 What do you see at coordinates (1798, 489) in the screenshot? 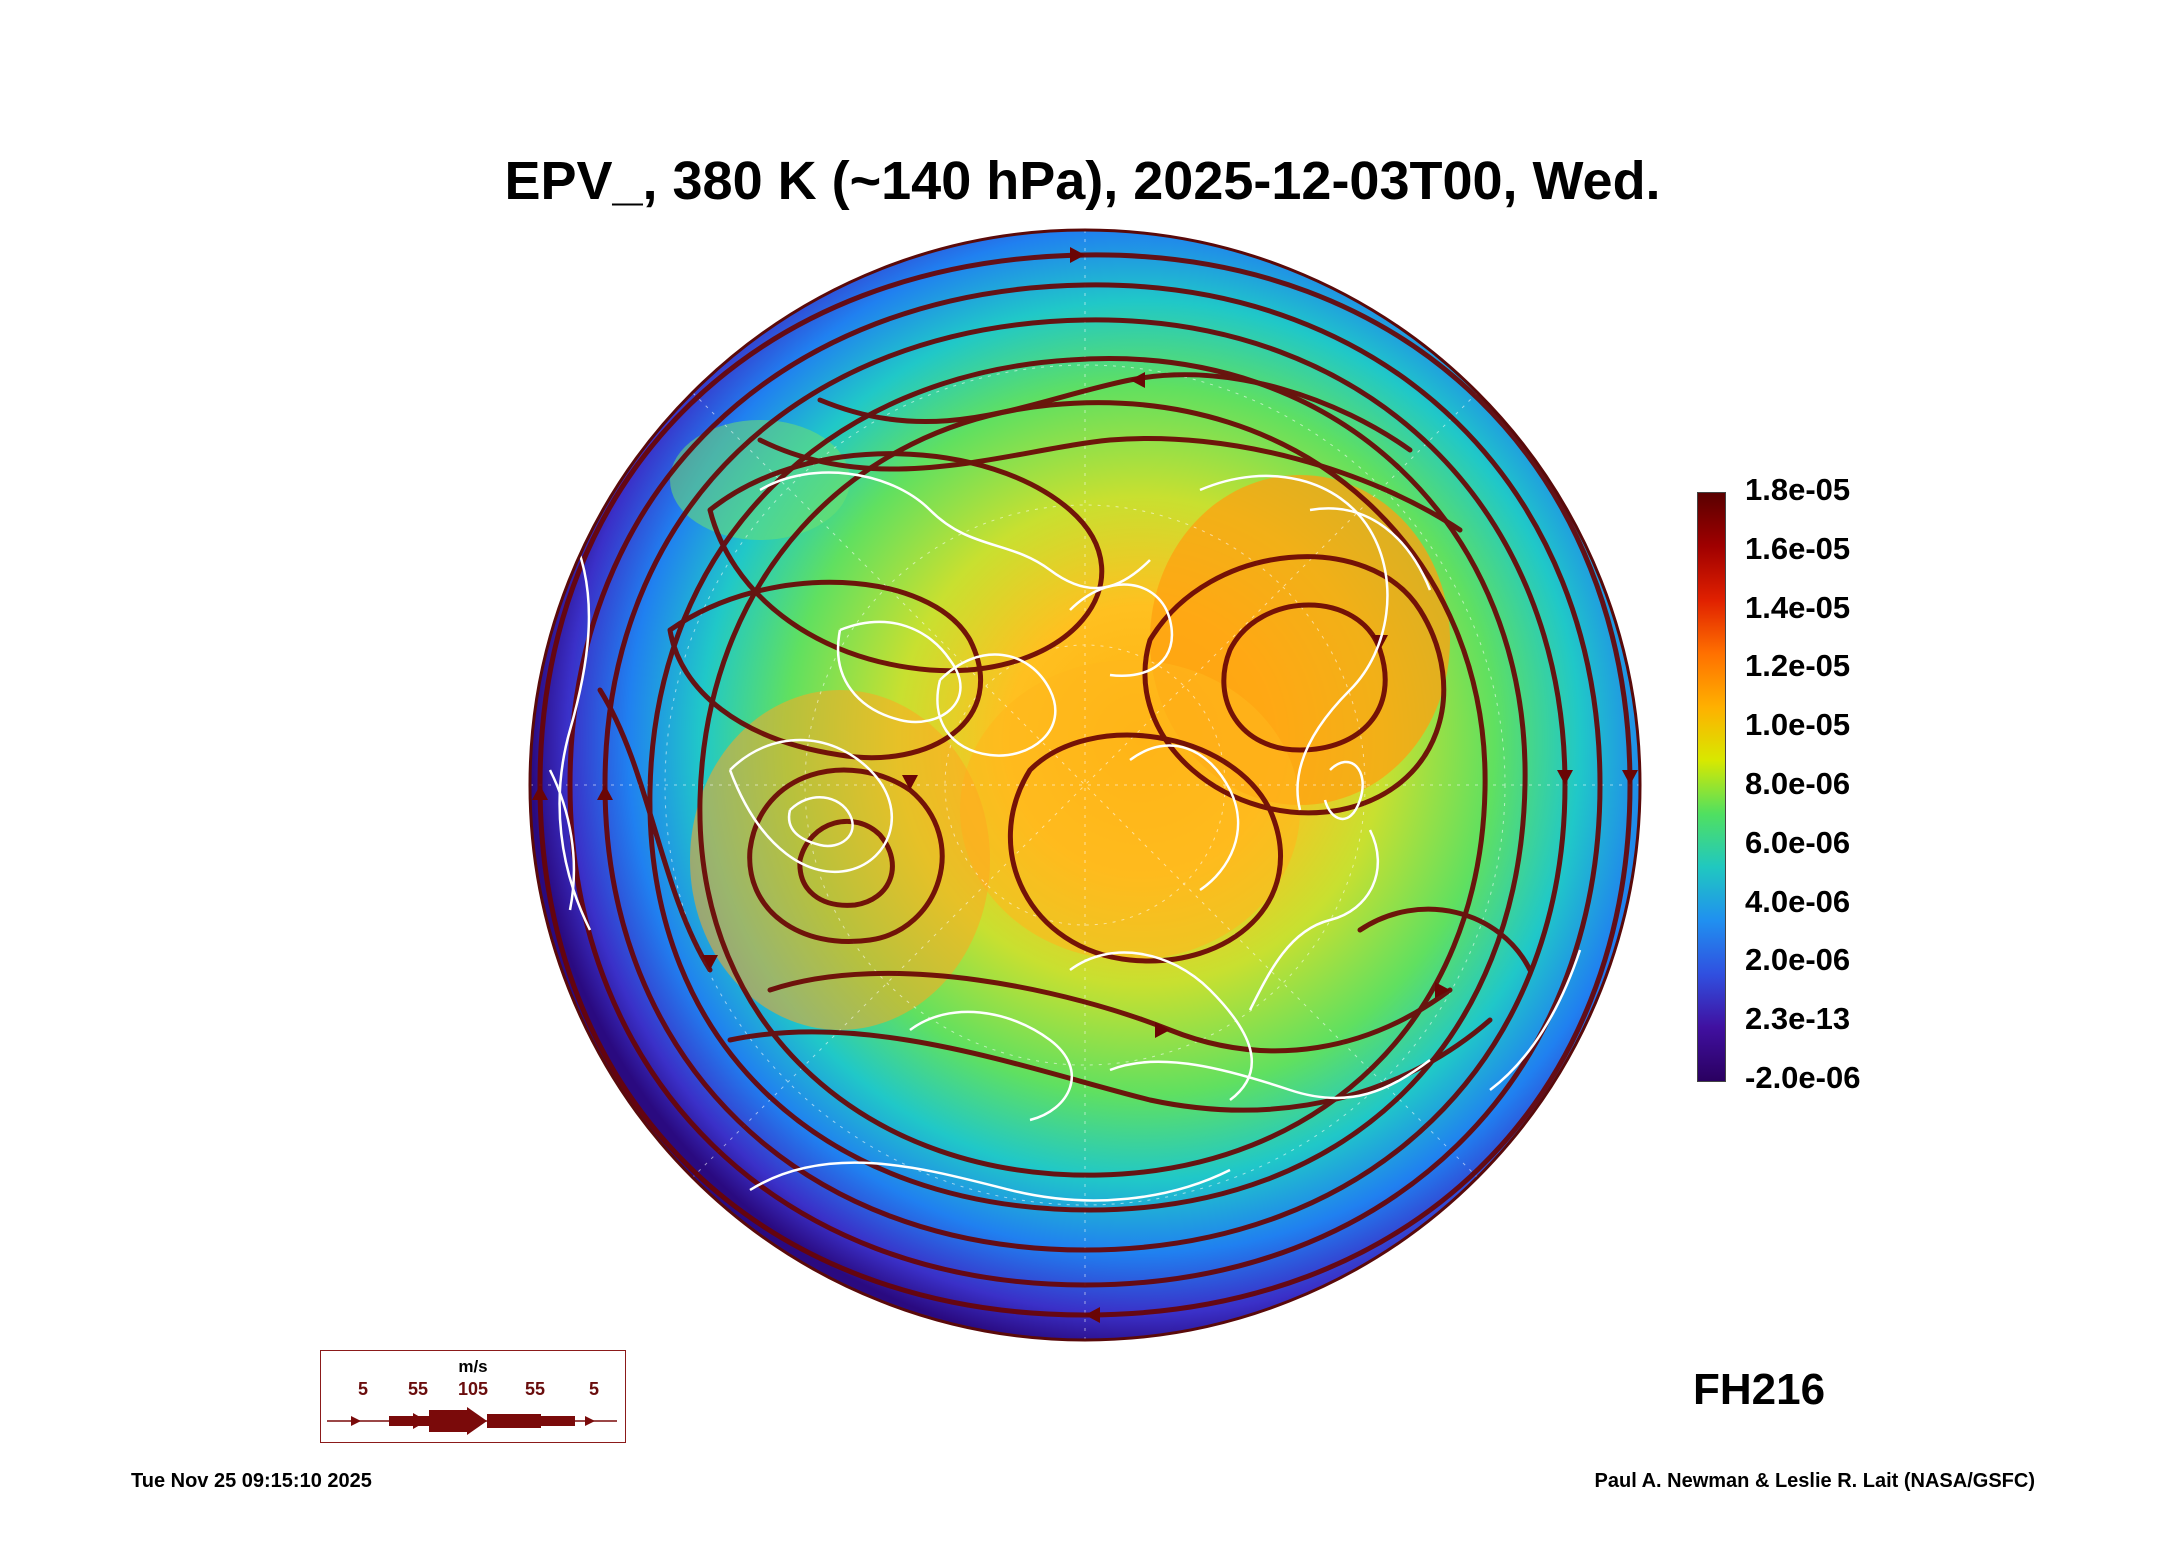
I see `colorbar-tick-label: 1.8e-05` at bounding box center [1798, 489].